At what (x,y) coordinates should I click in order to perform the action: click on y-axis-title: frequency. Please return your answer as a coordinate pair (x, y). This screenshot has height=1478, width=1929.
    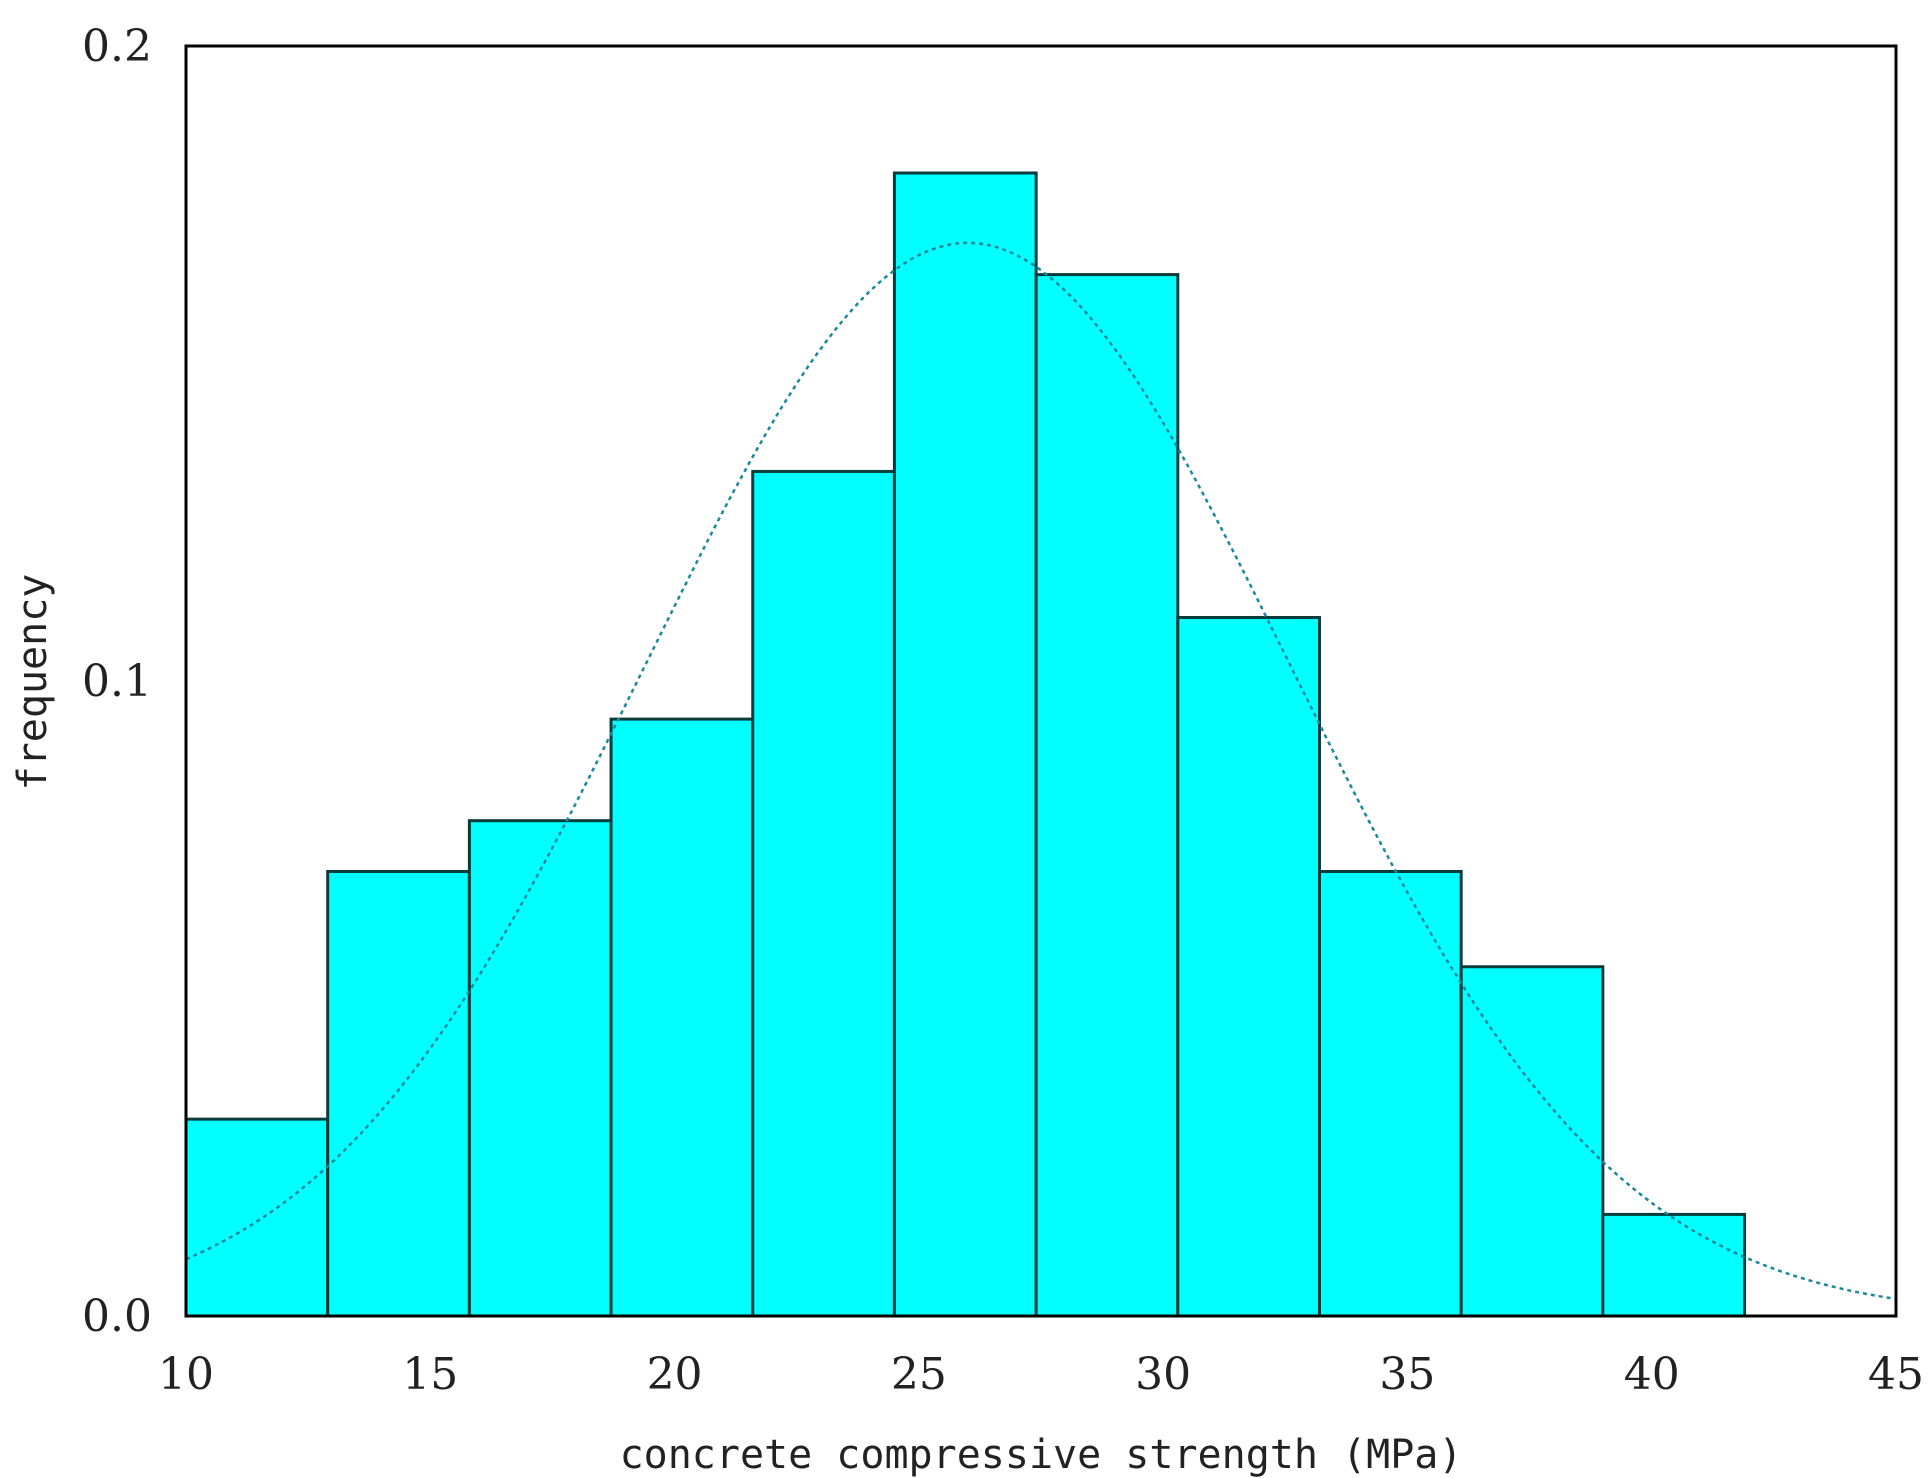
    Looking at the image, I should click on (33, 682).